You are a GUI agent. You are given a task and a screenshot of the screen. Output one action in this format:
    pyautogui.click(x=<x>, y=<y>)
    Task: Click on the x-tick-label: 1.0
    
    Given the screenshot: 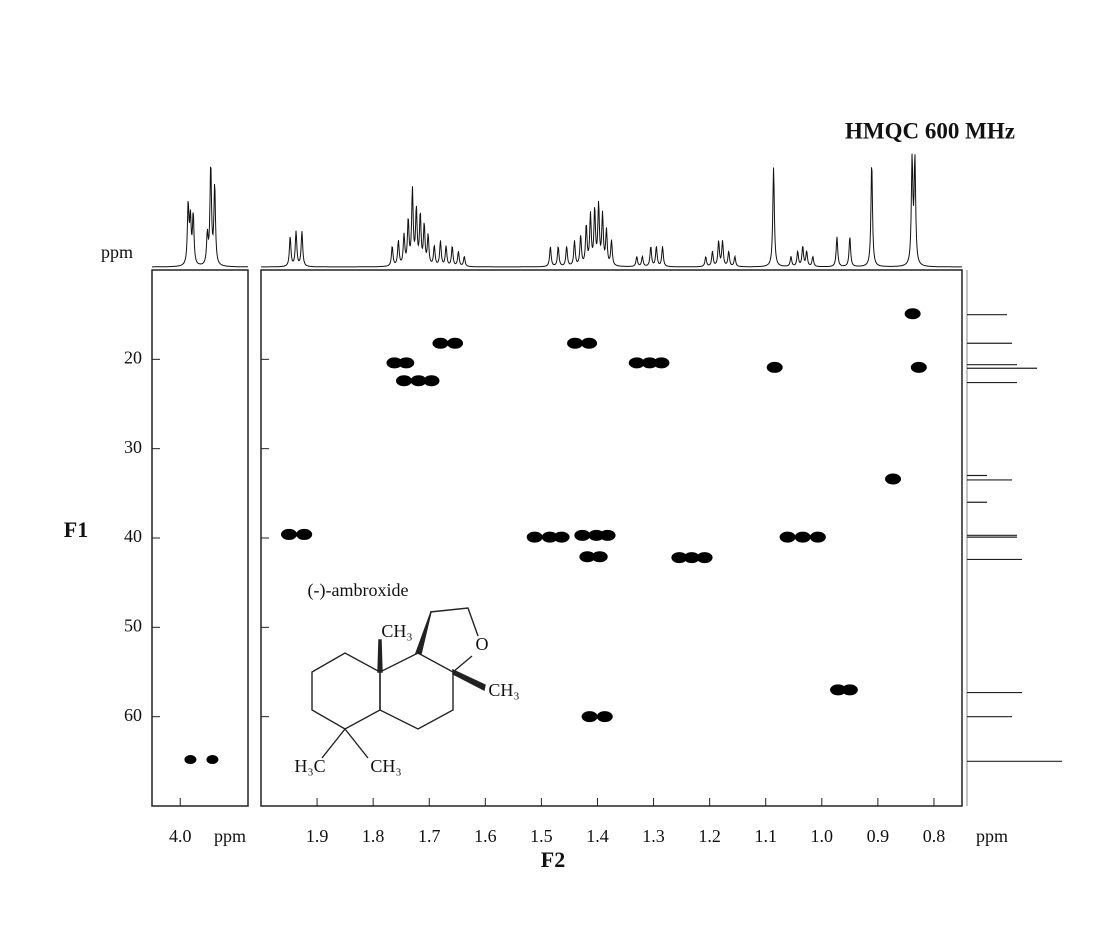 What is the action you would take?
    pyautogui.click(x=822, y=836)
    